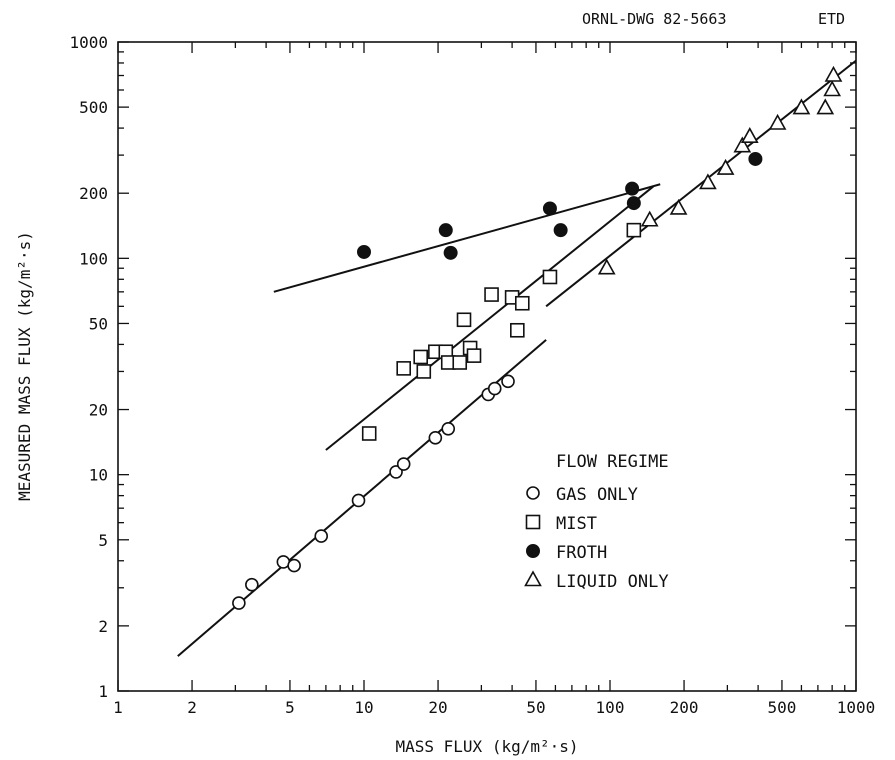  I want to click on drawing-id-label: ORNL-DWG 82-5663, so click(654, 19).